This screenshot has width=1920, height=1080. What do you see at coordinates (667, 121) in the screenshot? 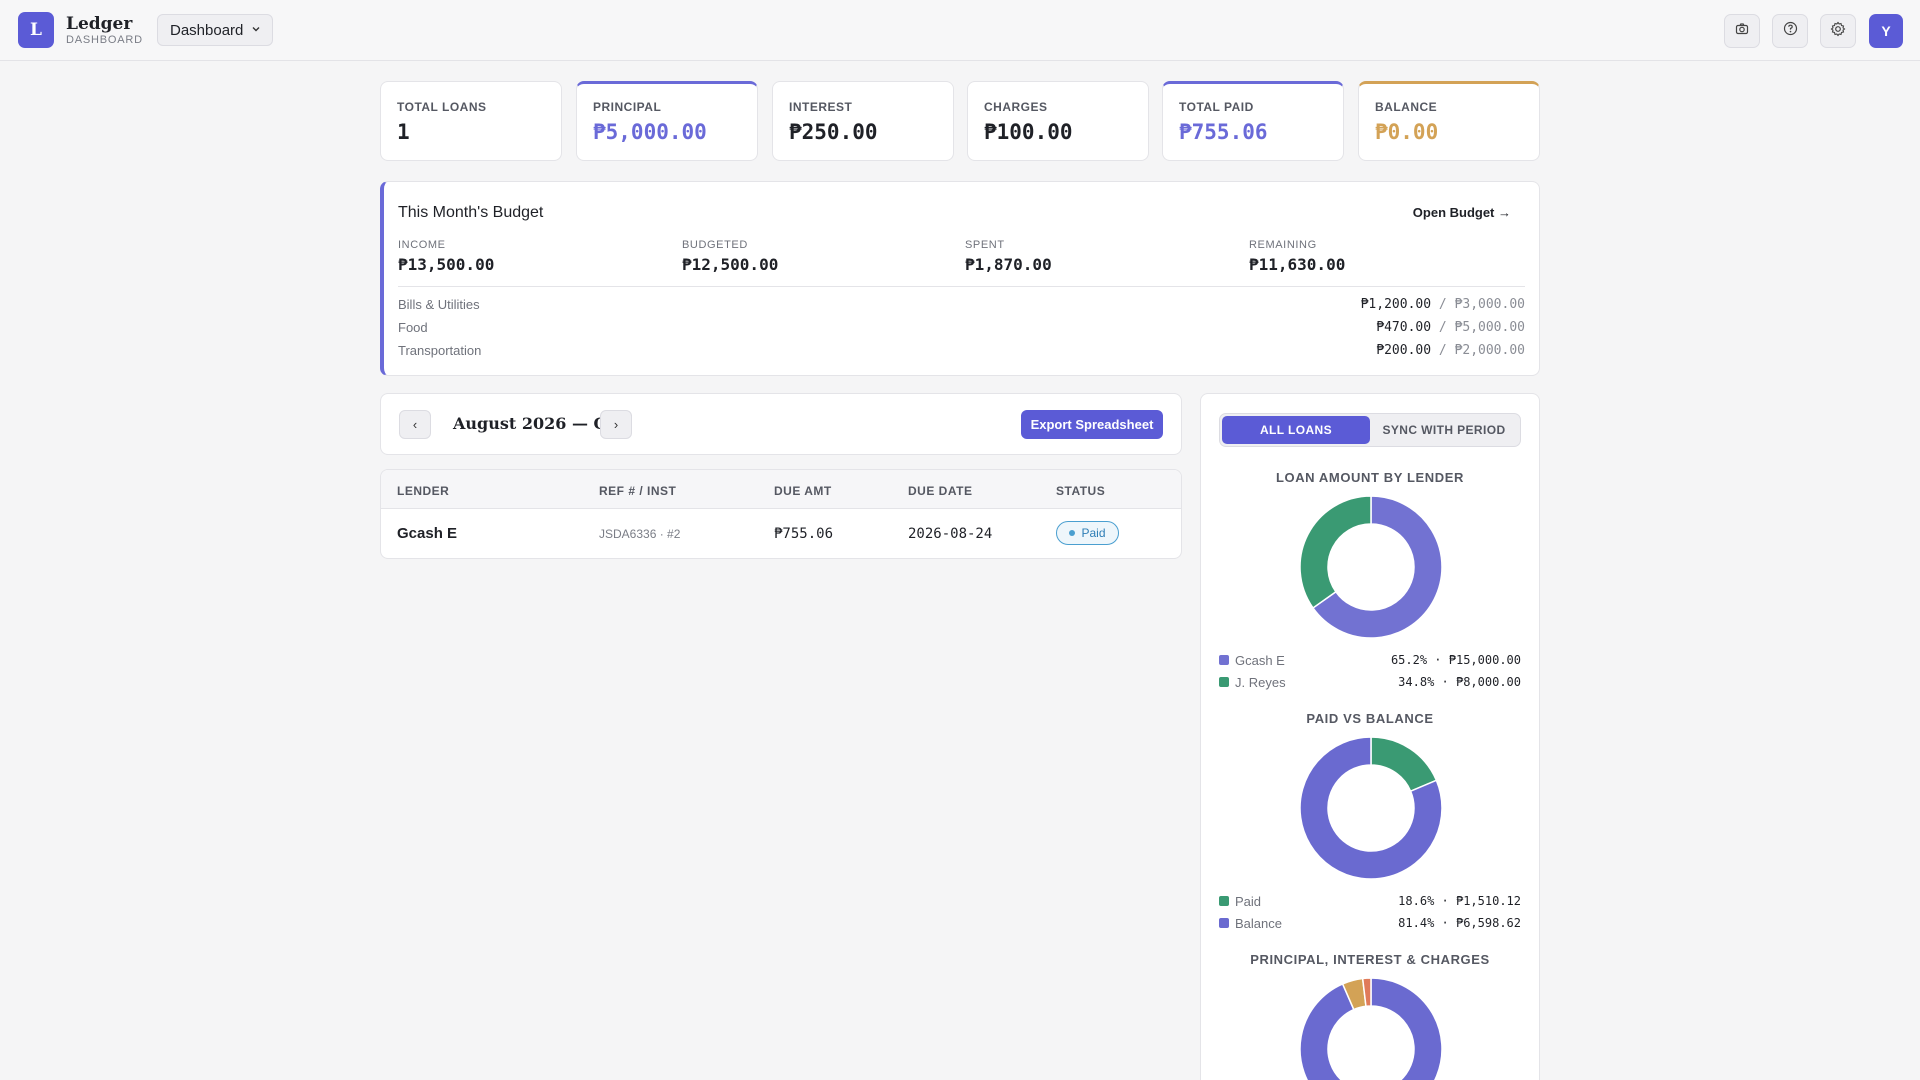
I see `stat-principal: PRINCIPAL ₱5,000.00` at bounding box center [667, 121].